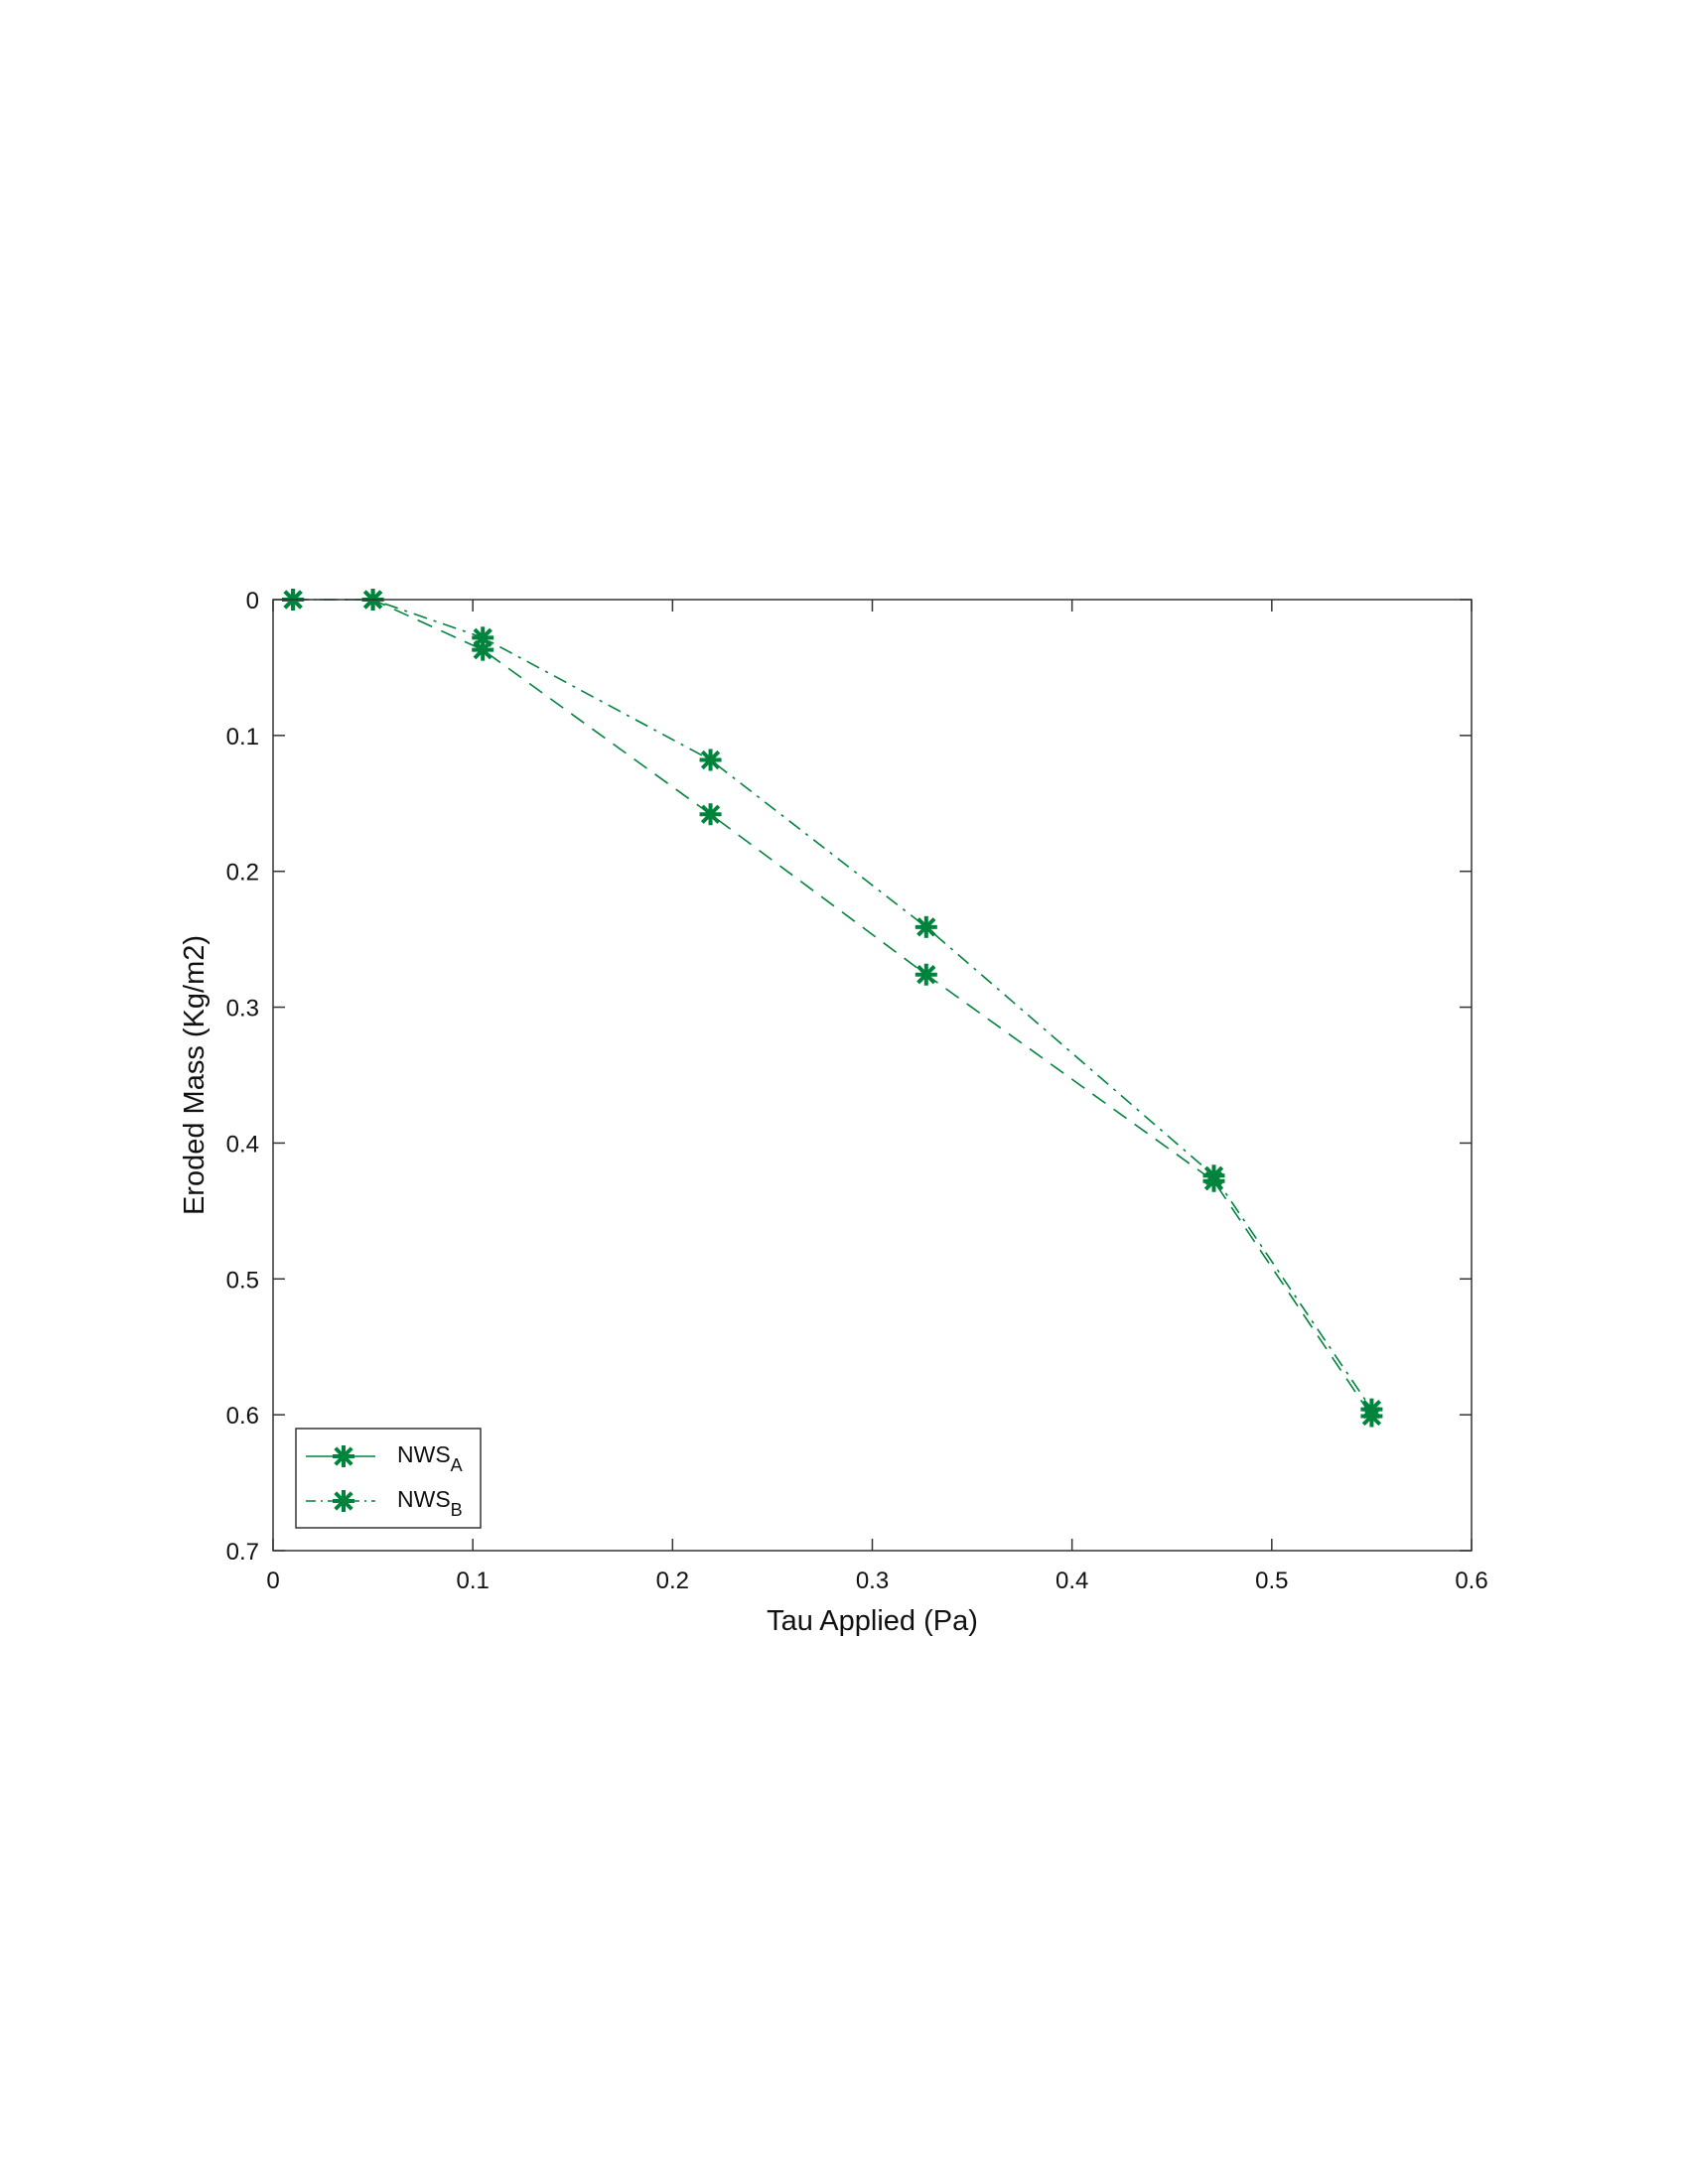  I want to click on x-tick-label: 0.3, so click(872, 1581).